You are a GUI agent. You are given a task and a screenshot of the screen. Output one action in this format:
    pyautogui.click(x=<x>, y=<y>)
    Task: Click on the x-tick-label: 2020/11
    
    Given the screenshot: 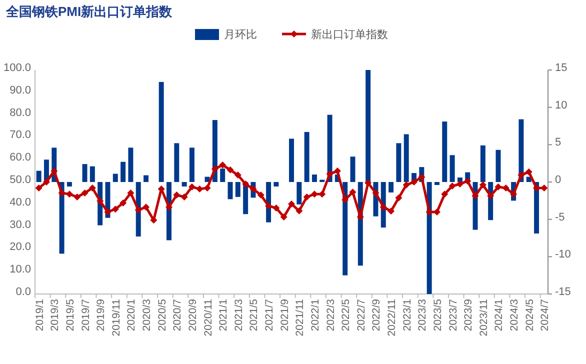 What is the action you would take?
    pyautogui.click(x=208, y=317)
    